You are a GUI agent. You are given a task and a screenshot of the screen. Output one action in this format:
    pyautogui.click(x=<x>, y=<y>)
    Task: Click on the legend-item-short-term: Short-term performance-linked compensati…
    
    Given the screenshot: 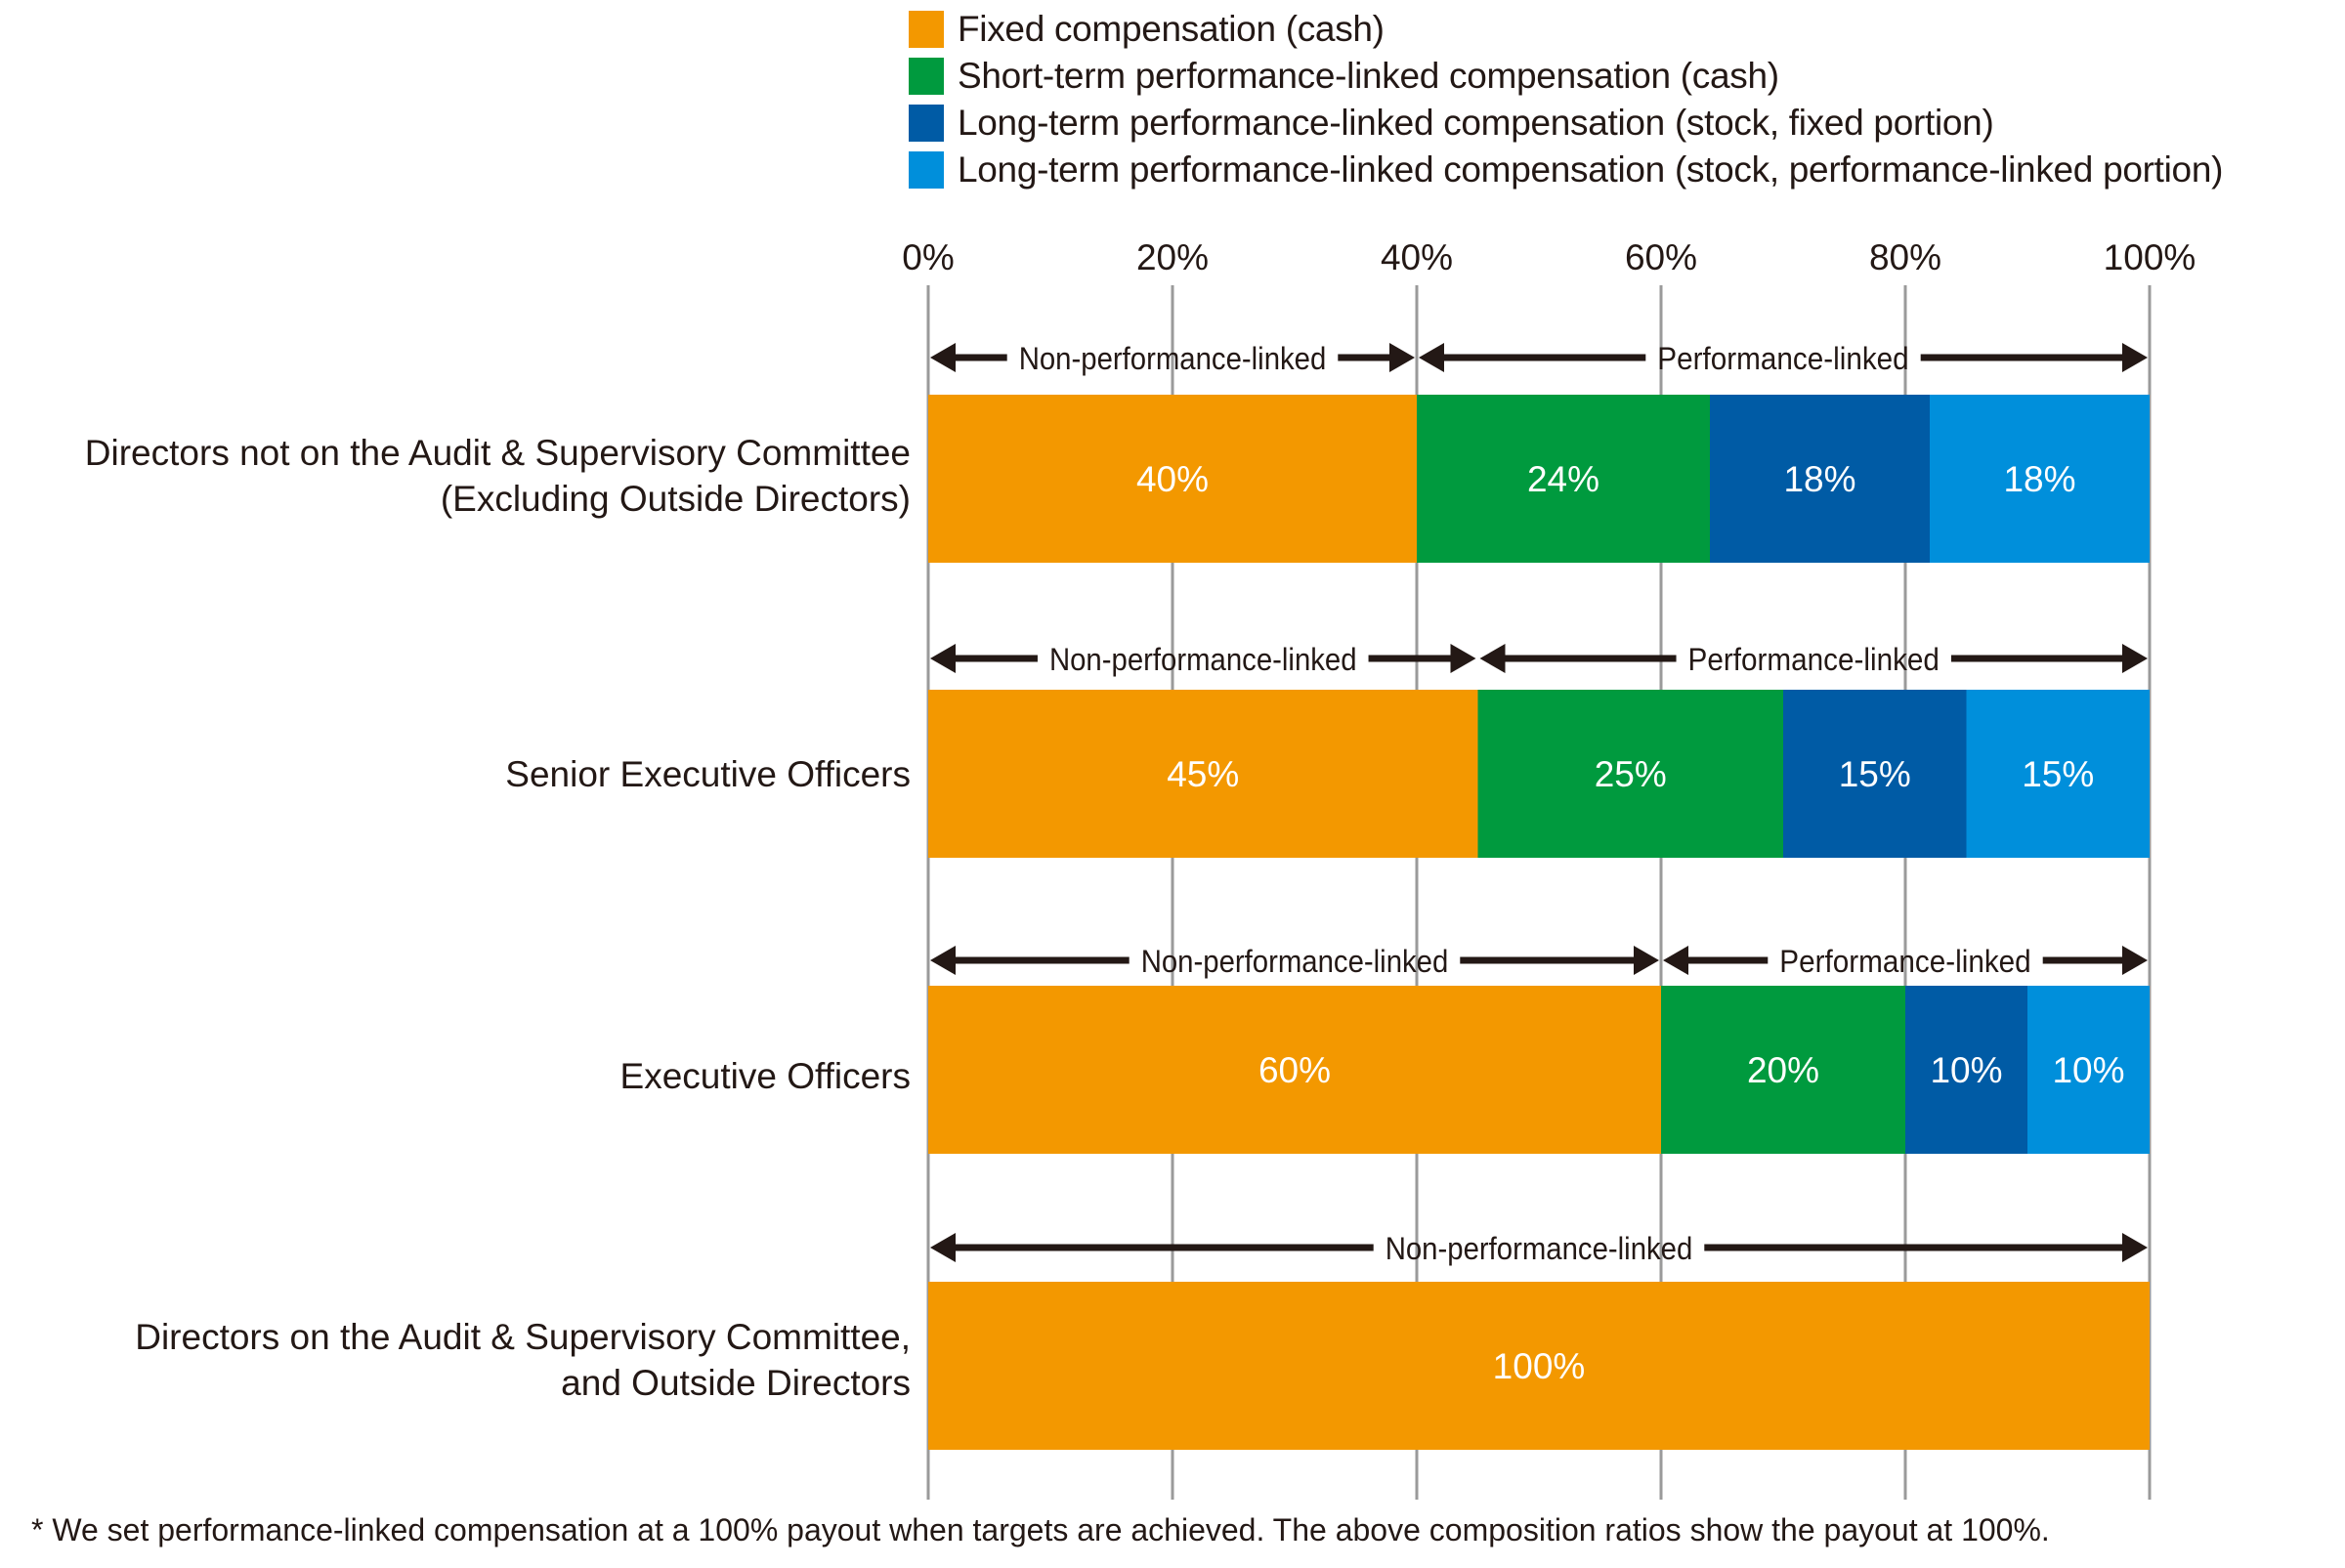 What is the action you would take?
    pyautogui.click(x=1566, y=76)
    